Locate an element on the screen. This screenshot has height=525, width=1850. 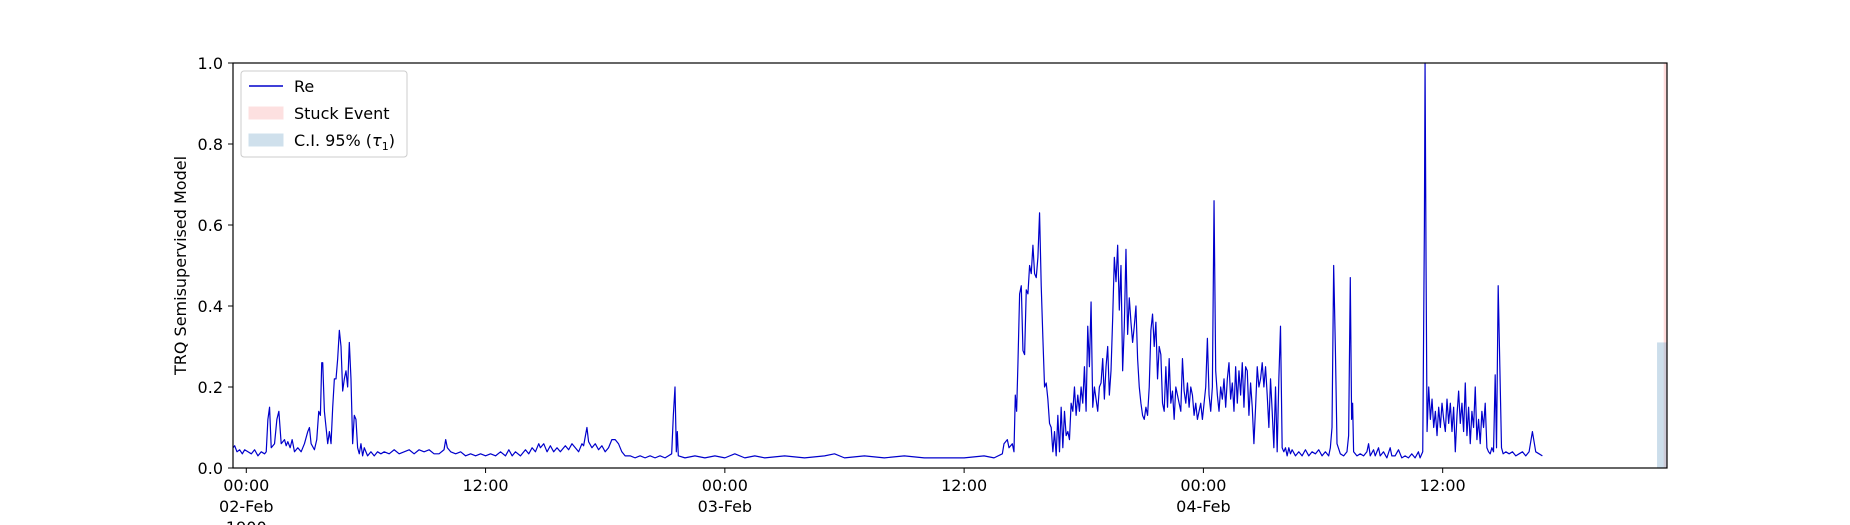
y-tick-label: 0.2 is located at coordinates (210, 387).